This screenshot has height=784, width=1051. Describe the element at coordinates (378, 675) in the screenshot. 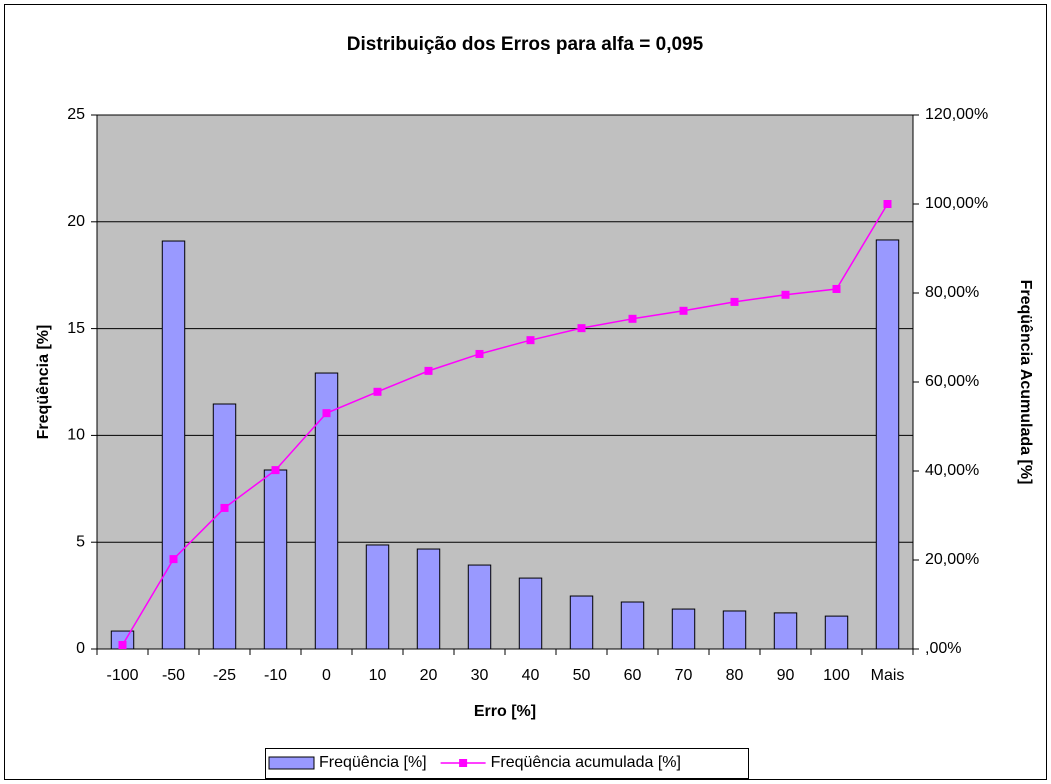

I see `x-tick-label: 10` at that location.